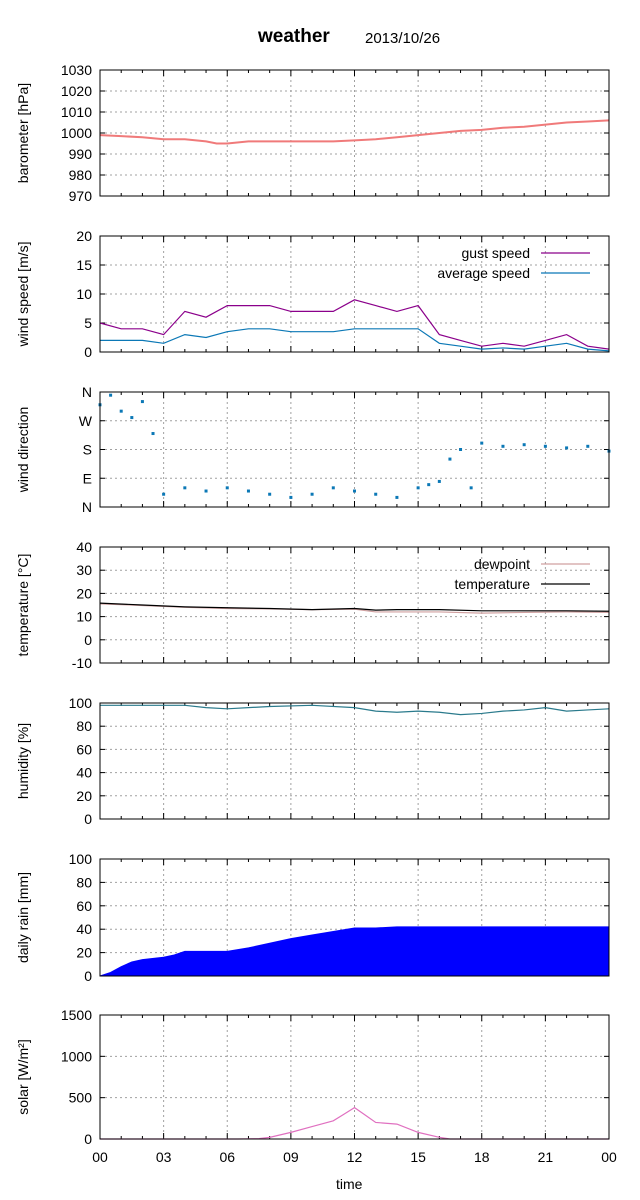 Image resolution: width=640 pixels, height=1200 pixels. Describe the element at coordinates (76, 133) in the screenshot. I see `y-tick-label: 1000` at that location.